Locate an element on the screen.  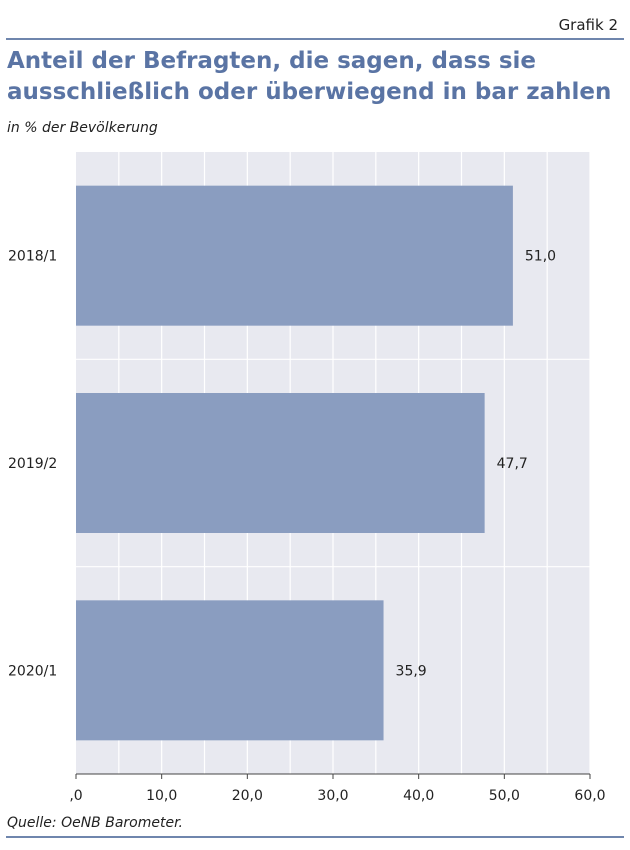
x-tick-label: 30,0 is located at coordinates (332, 796).